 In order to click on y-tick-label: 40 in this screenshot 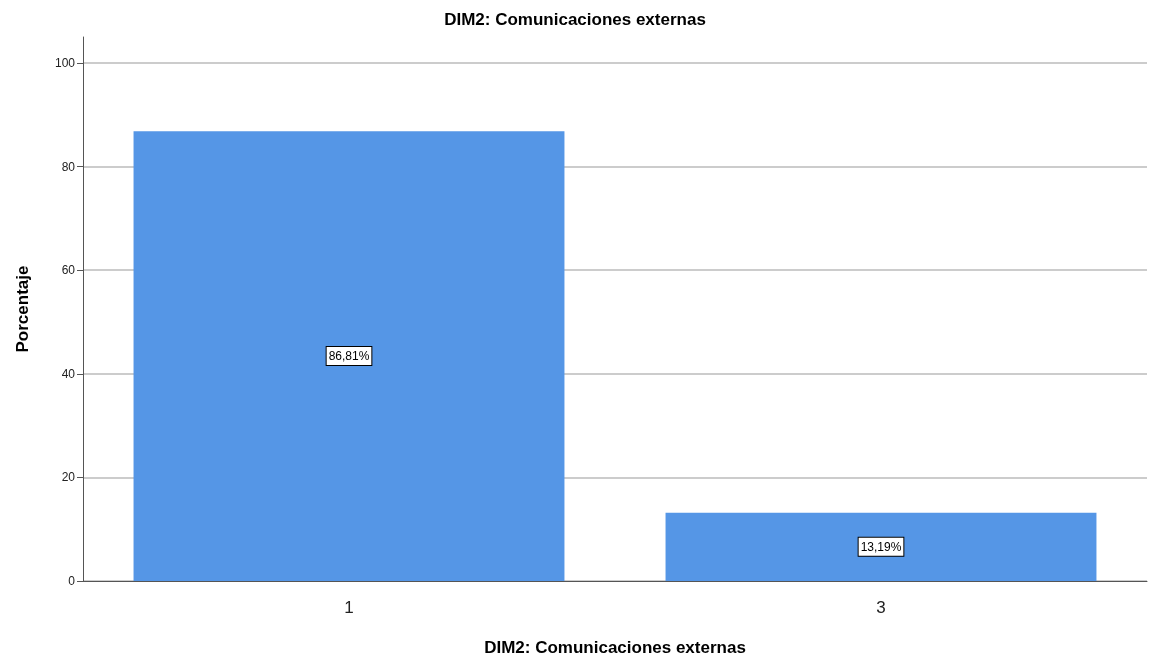, I will do `click(68, 373)`.